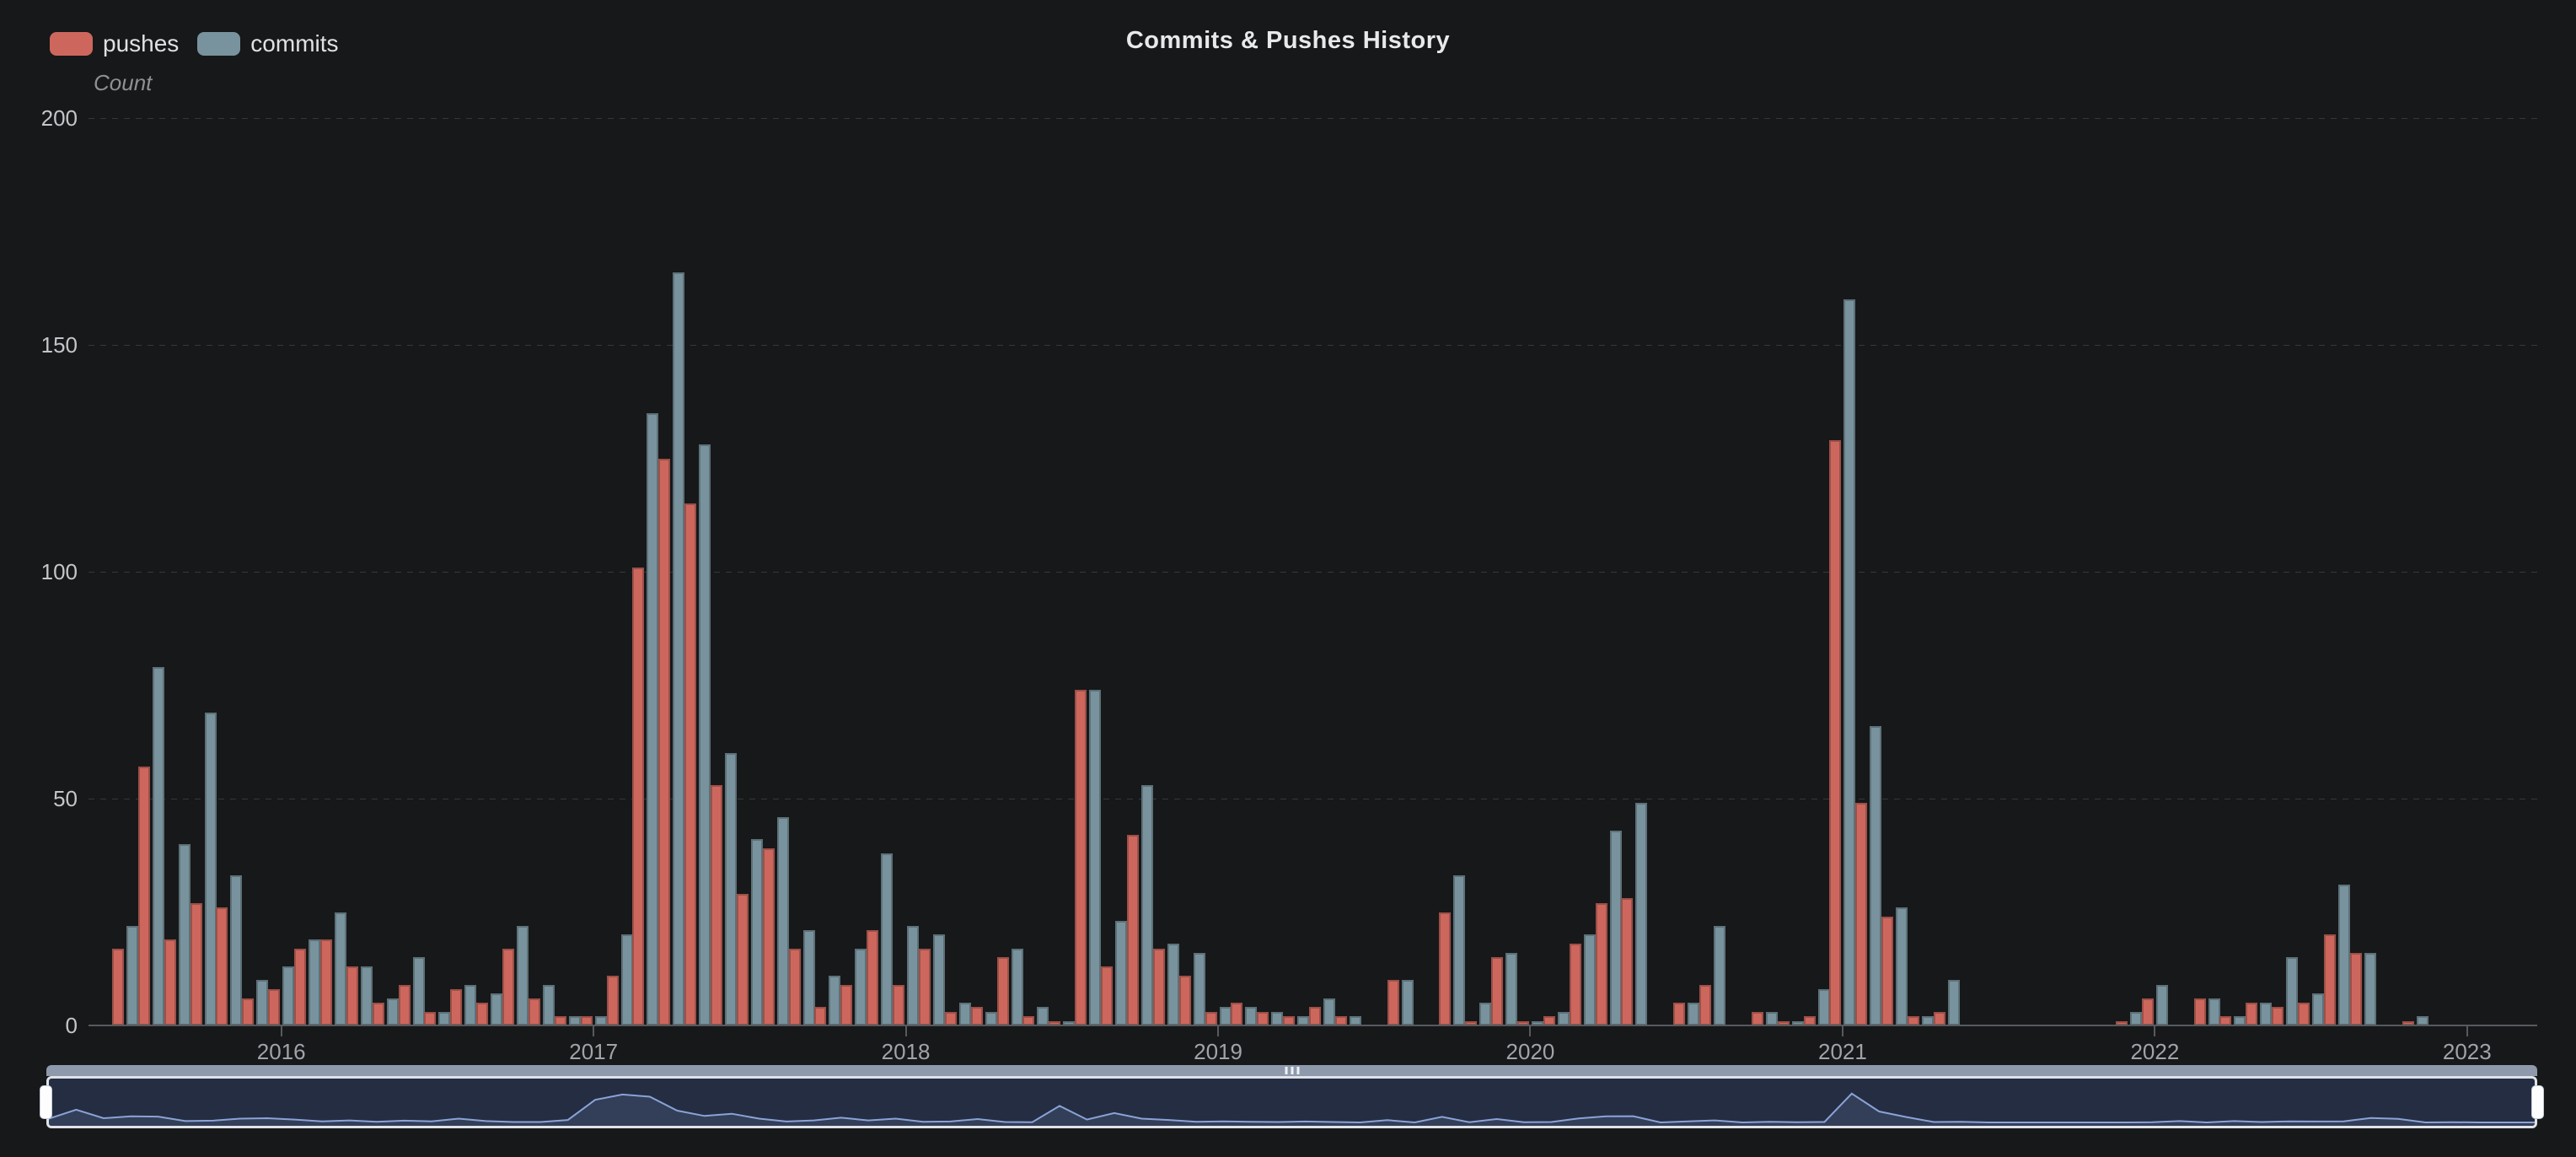 The height and width of the screenshot is (1157, 2576). Describe the element at coordinates (1291, 1102) in the screenshot. I see `datazoom-track` at that location.